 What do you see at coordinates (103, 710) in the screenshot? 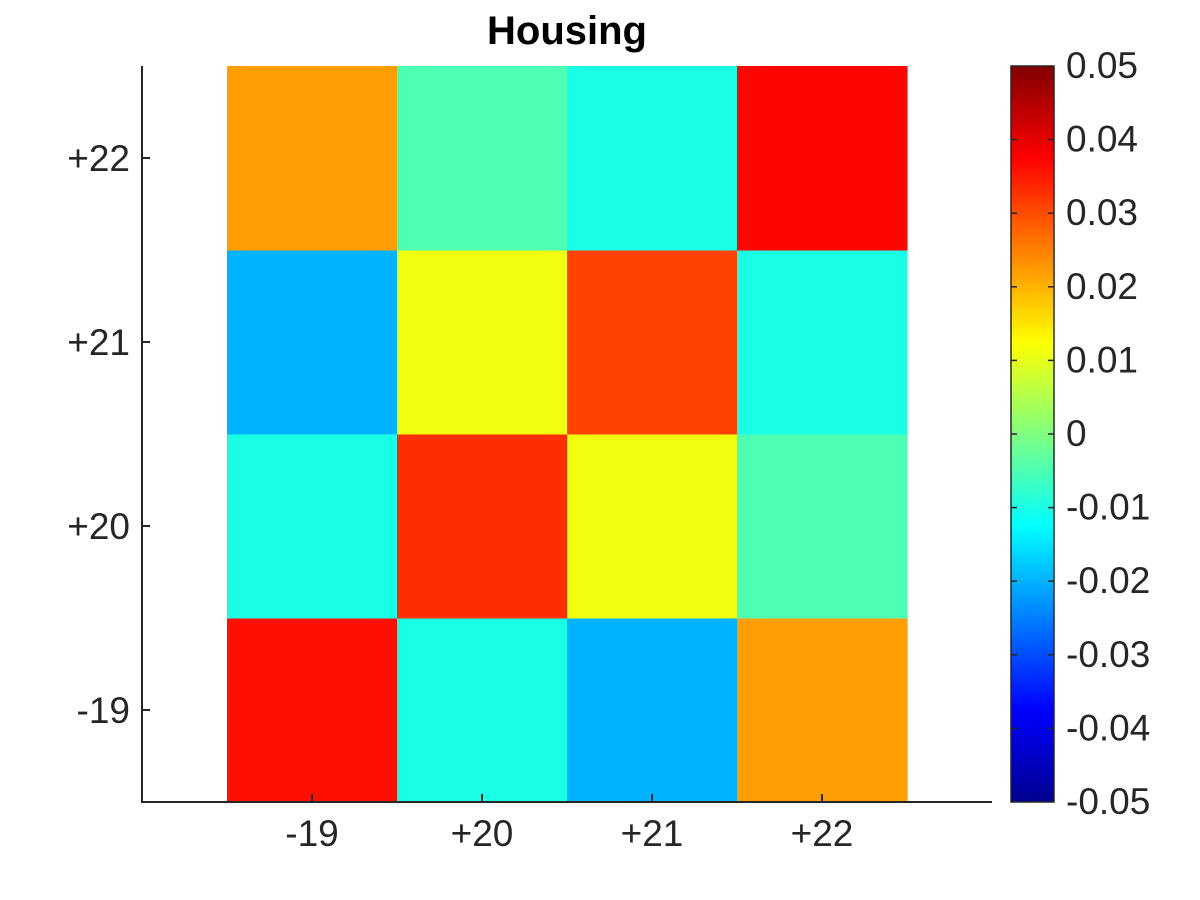
I see `y-tick-label: -19` at bounding box center [103, 710].